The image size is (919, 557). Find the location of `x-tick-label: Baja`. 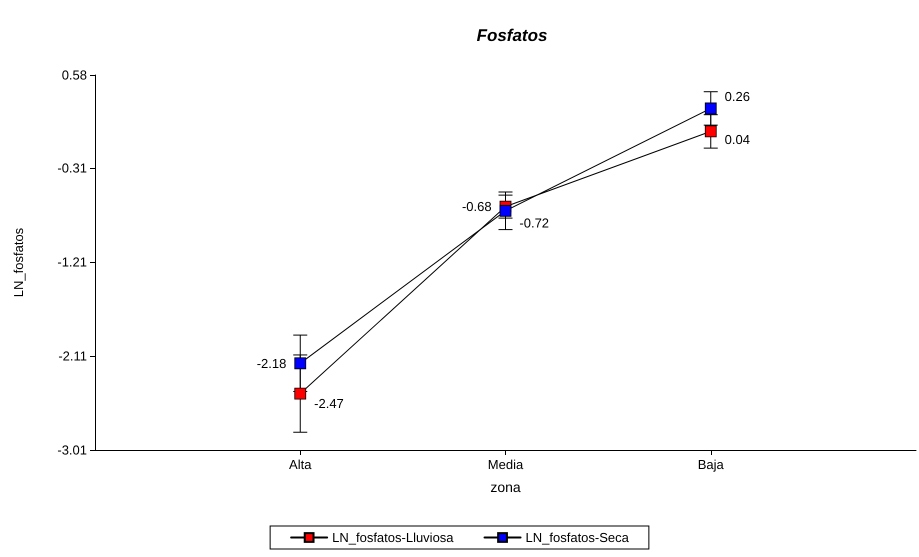

x-tick-label: Baja is located at coordinates (711, 464).